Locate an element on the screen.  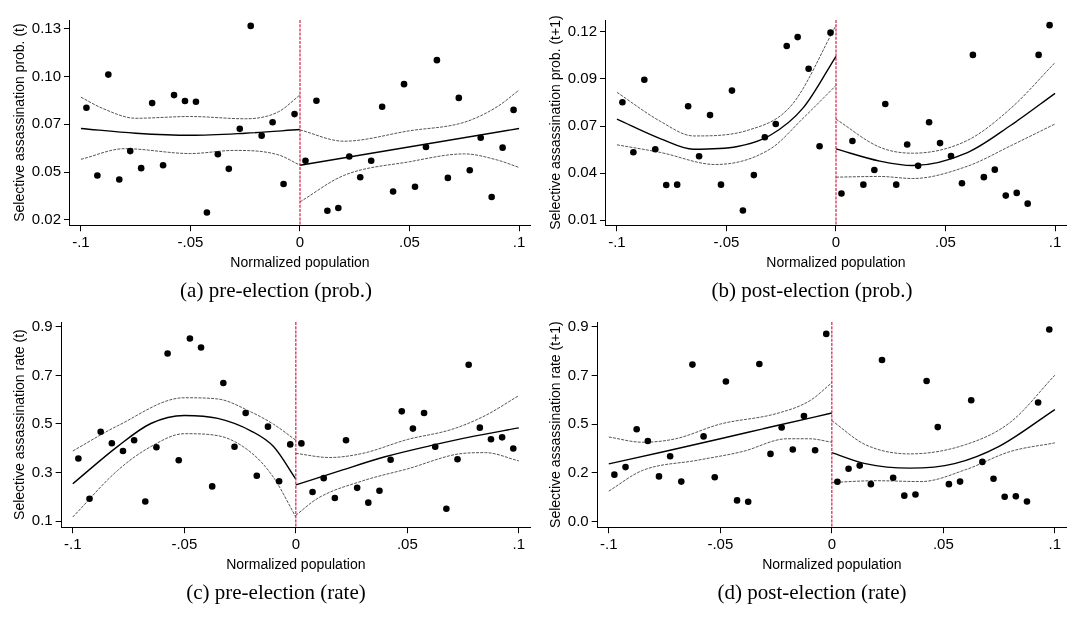
x-tick-label: -.05 is located at coordinates (720, 544).